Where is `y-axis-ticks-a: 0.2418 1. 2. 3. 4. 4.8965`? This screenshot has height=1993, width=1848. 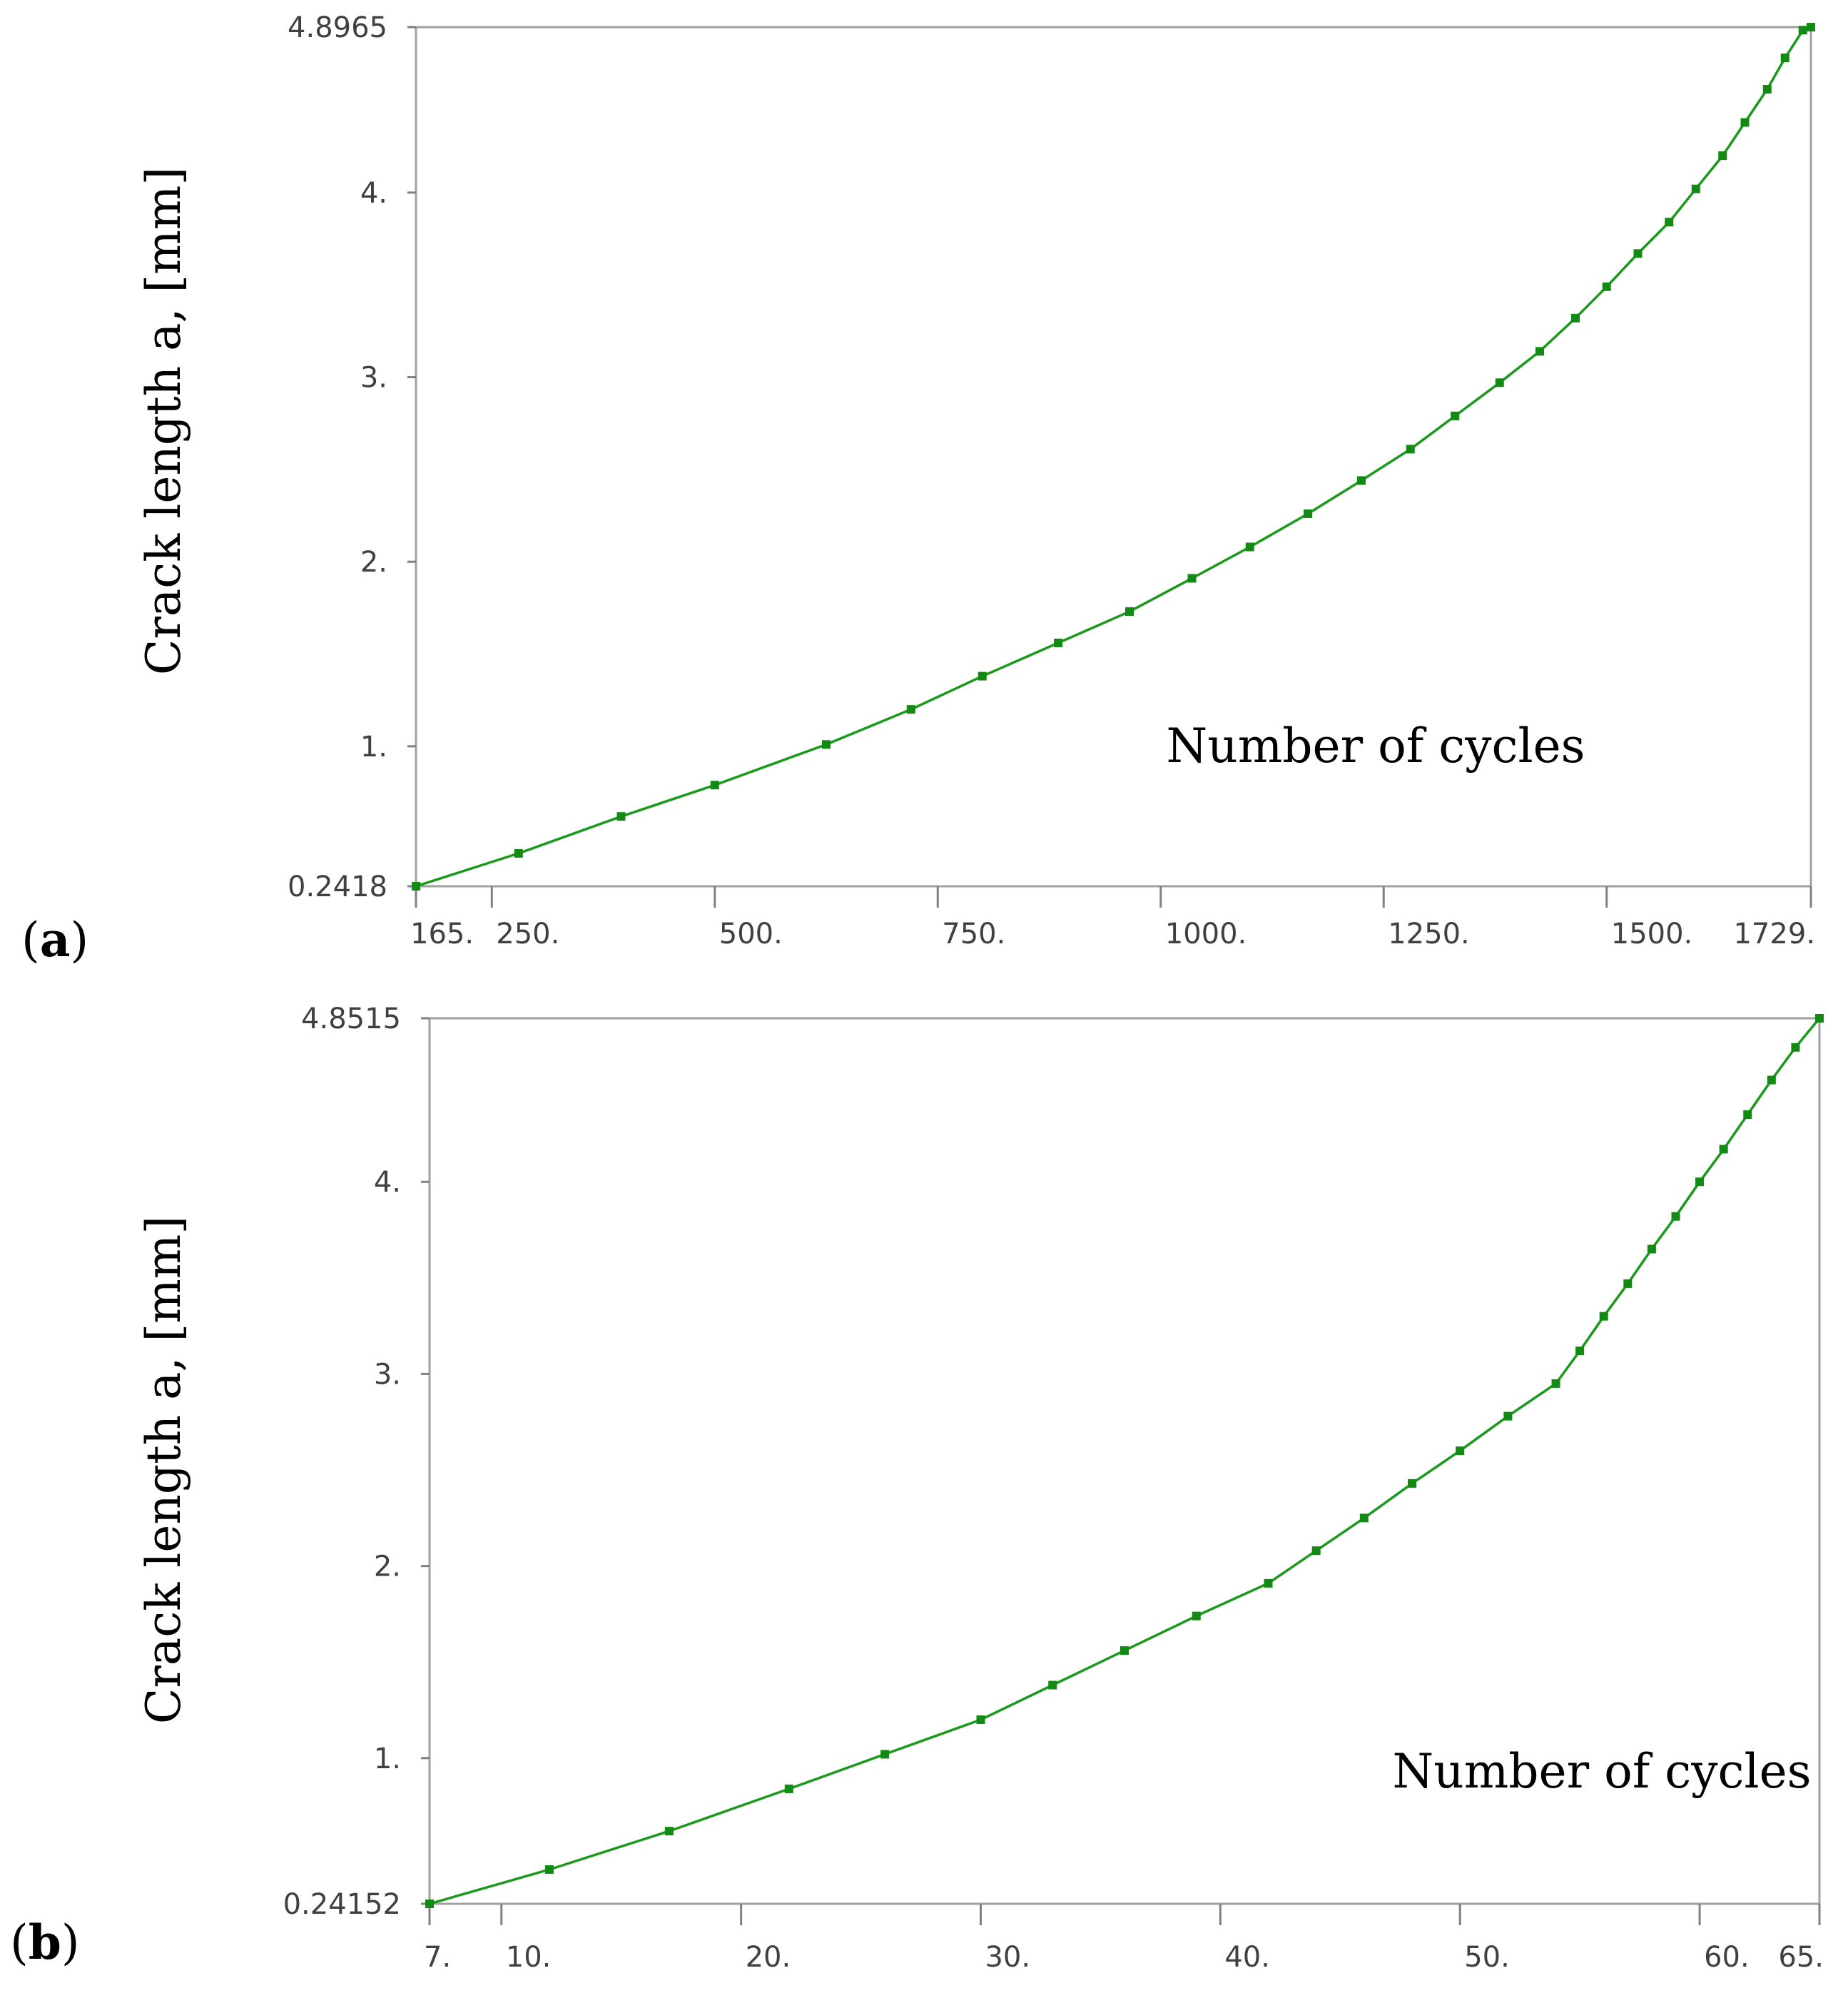
y-axis-ticks-a: 0.2418 1. 2. 3. 4. 4.8965 is located at coordinates (352, 457).